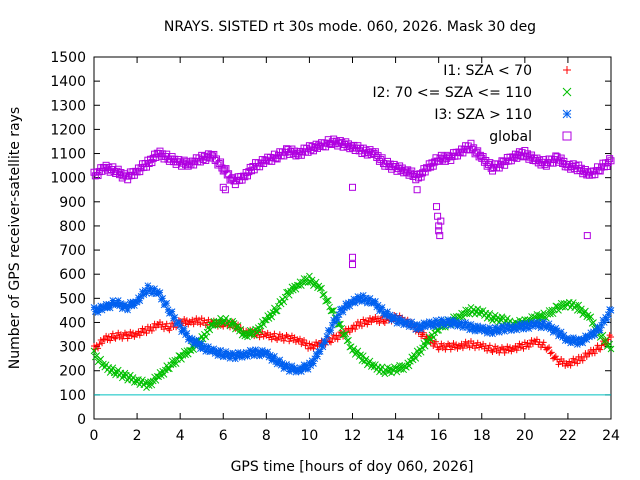  What do you see at coordinates (68, 106) in the screenshot?
I see `y-tick-label: 1300` at bounding box center [68, 106].